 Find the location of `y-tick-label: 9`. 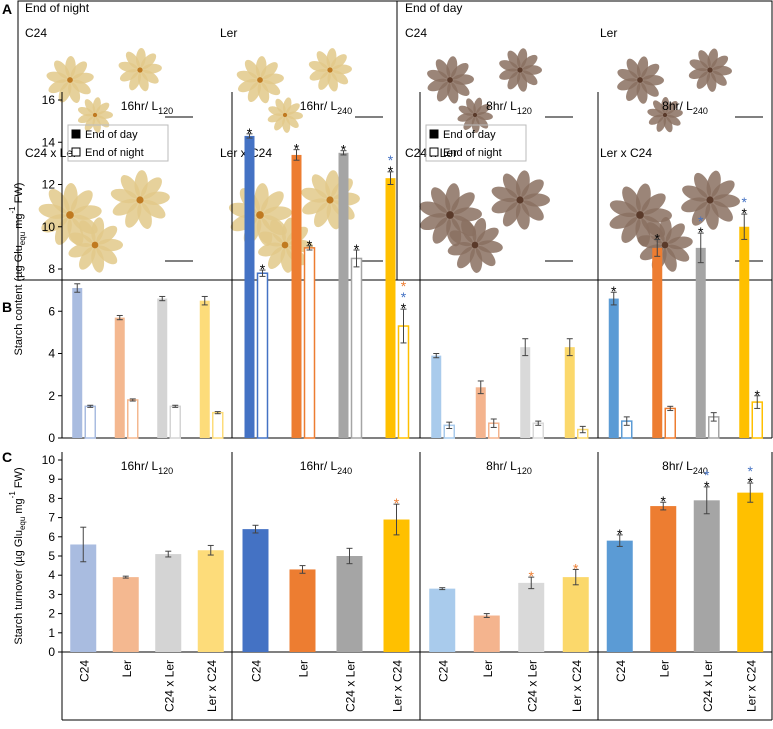

y-tick-label: 9 is located at coordinates (51, 479).